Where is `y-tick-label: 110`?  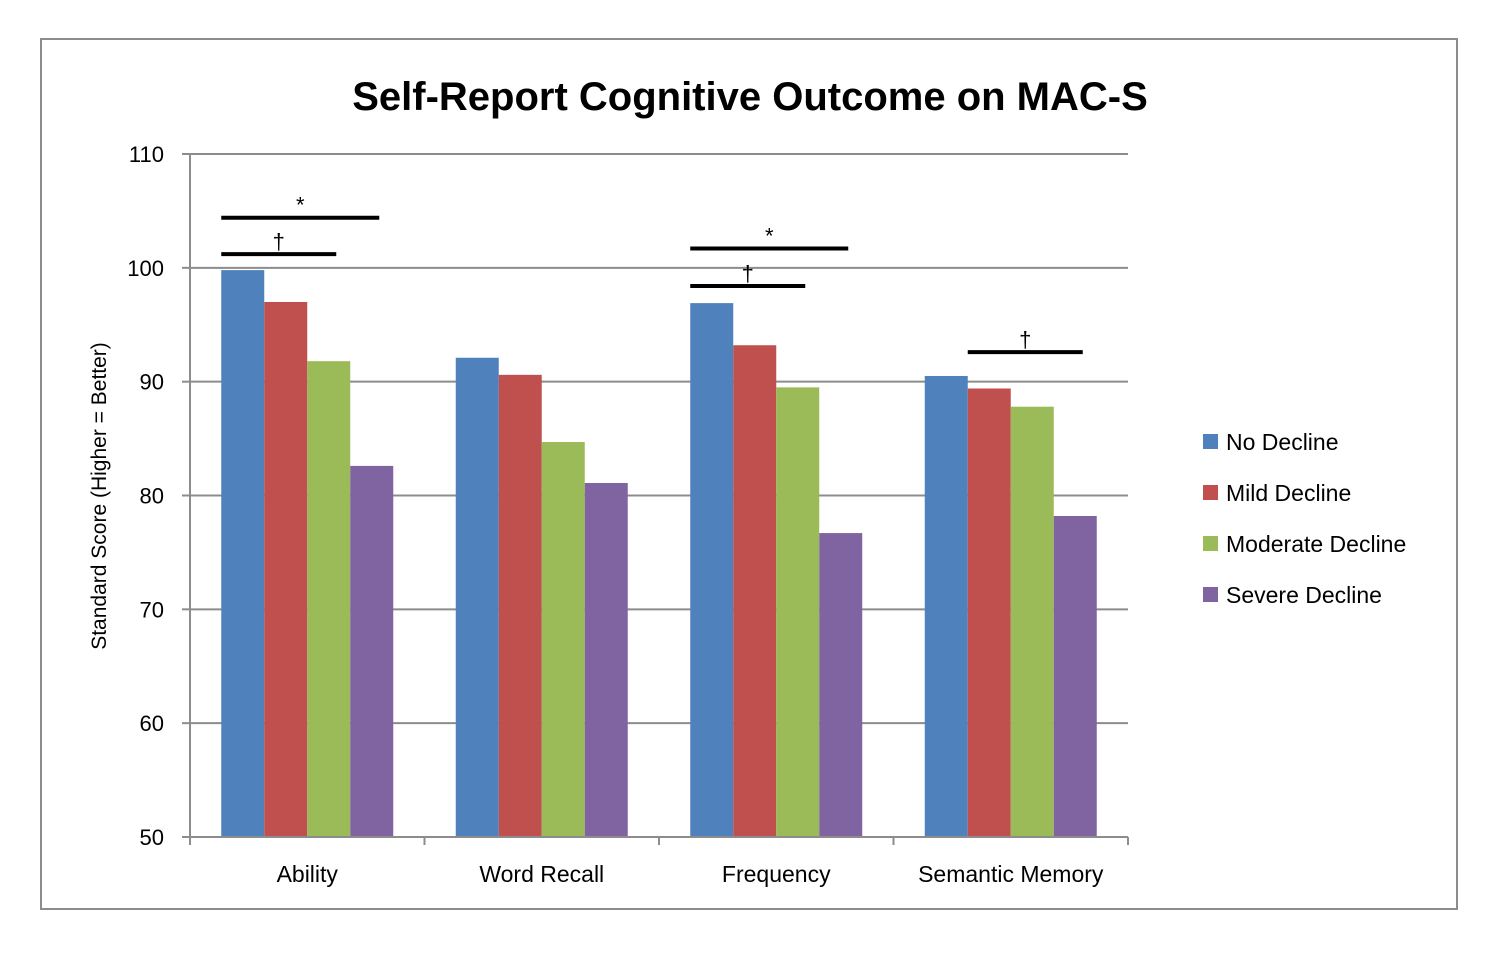 y-tick-label: 110 is located at coordinates (146, 154).